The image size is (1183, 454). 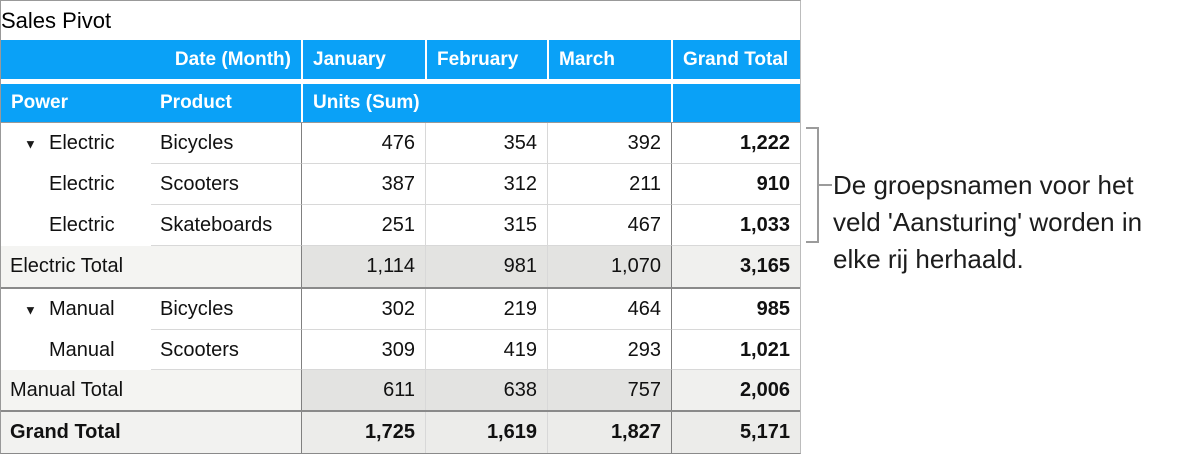 I want to click on header-grand-total: Grand Total, so click(x=735, y=59).